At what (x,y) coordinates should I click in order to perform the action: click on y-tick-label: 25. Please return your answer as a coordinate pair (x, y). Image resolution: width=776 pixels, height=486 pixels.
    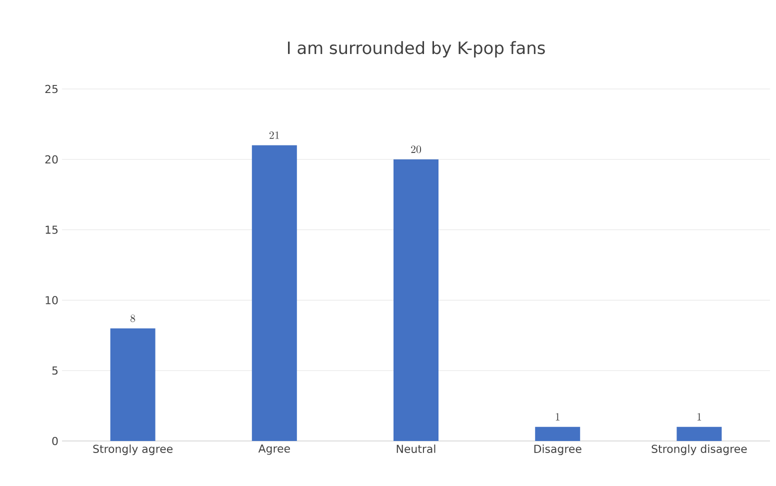
    Looking at the image, I should click on (51, 89).